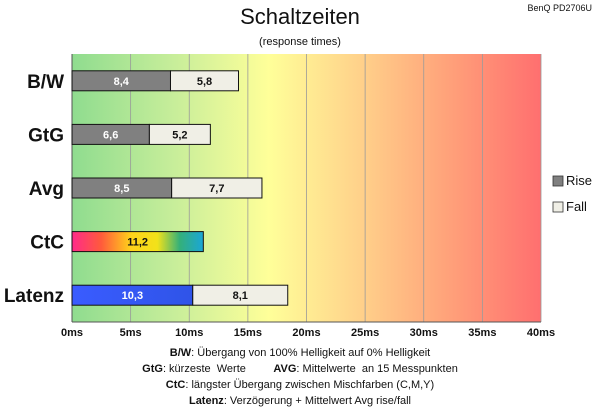 The image size is (600, 415). I want to click on data-label: 11,2, so click(137, 243).